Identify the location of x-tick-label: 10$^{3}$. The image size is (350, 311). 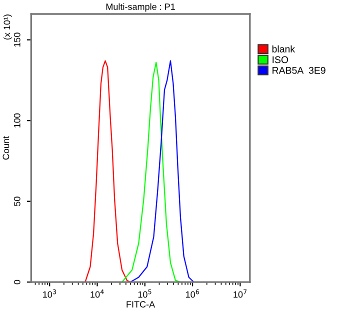
(49, 293).